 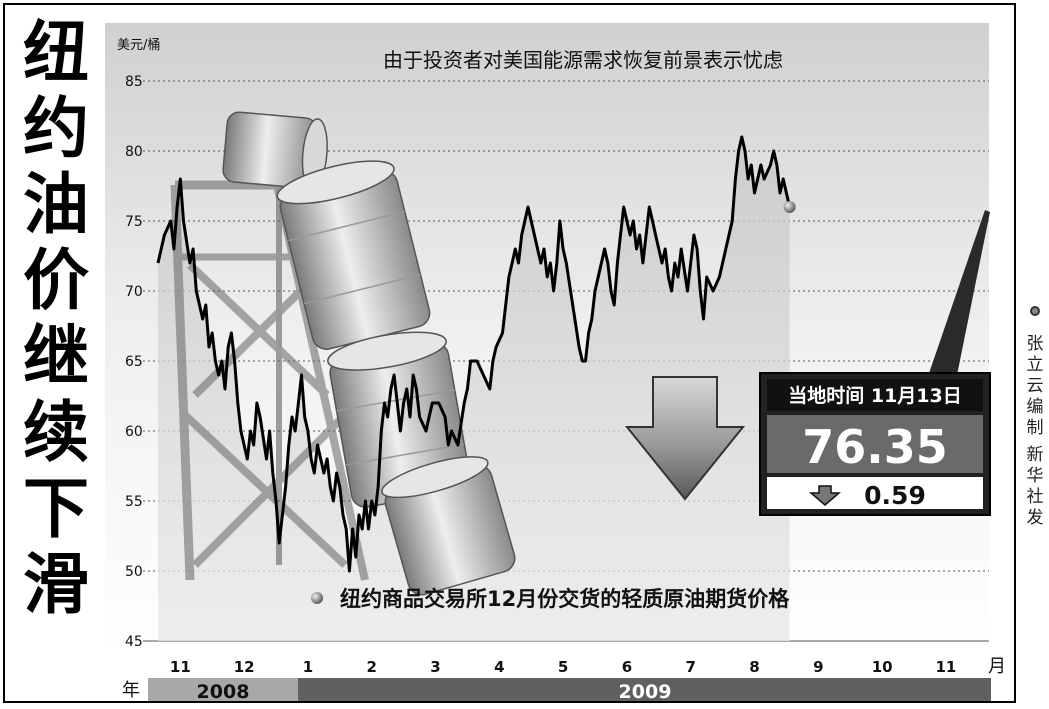 What do you see at coordinates (134, 572) in the screenshot?
I see `y-tick-label: 50` at bounding box center [134, 572].